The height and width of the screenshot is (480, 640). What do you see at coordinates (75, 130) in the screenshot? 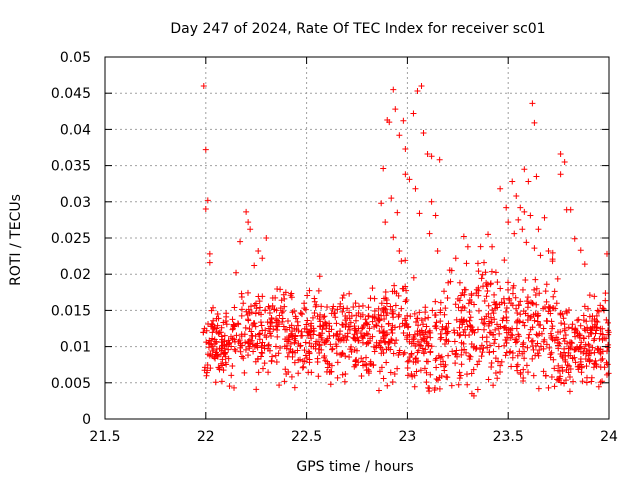
I see `y-tick-label: 0.04` at bounding box center [75, 130].